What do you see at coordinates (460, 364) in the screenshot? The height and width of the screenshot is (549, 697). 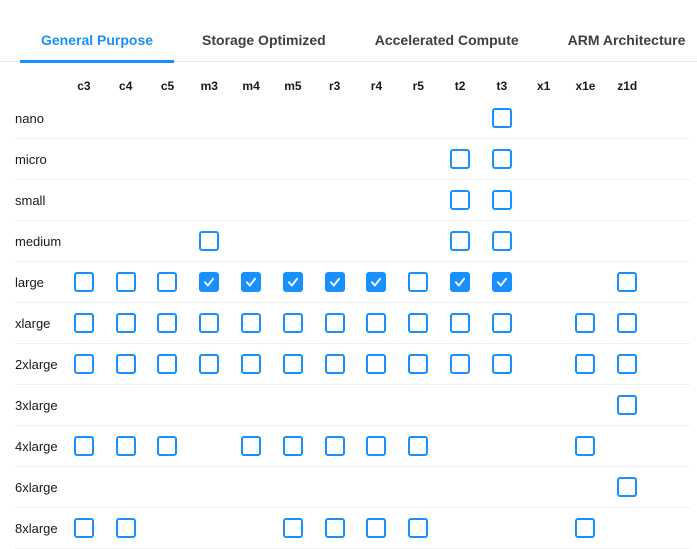 I see `checkbox-2xlarge-t2` at bounding box center [460, 364].